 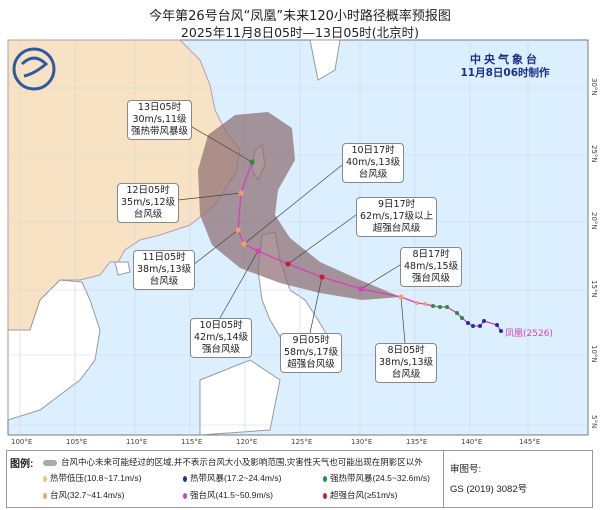 What do you see at coordinates (22, 464) in the screenshot?
I see `legend-title: 图例:` at bounding box center [22, 464].